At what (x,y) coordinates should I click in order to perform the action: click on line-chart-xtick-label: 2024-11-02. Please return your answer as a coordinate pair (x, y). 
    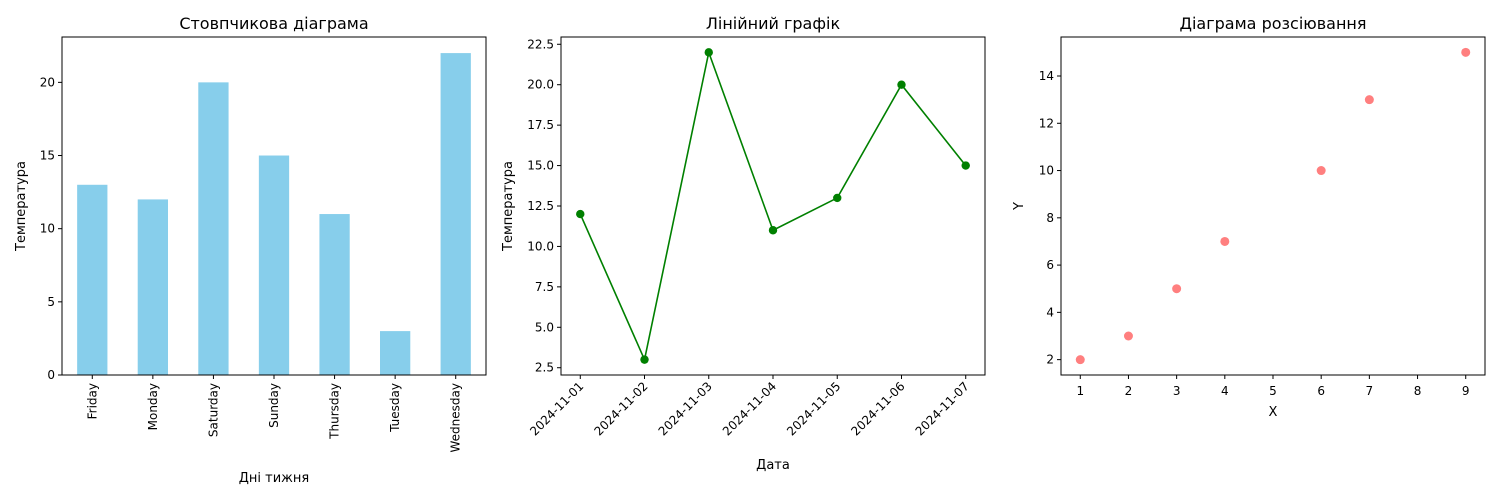
    Looking at the image, I should click on (620, 408).